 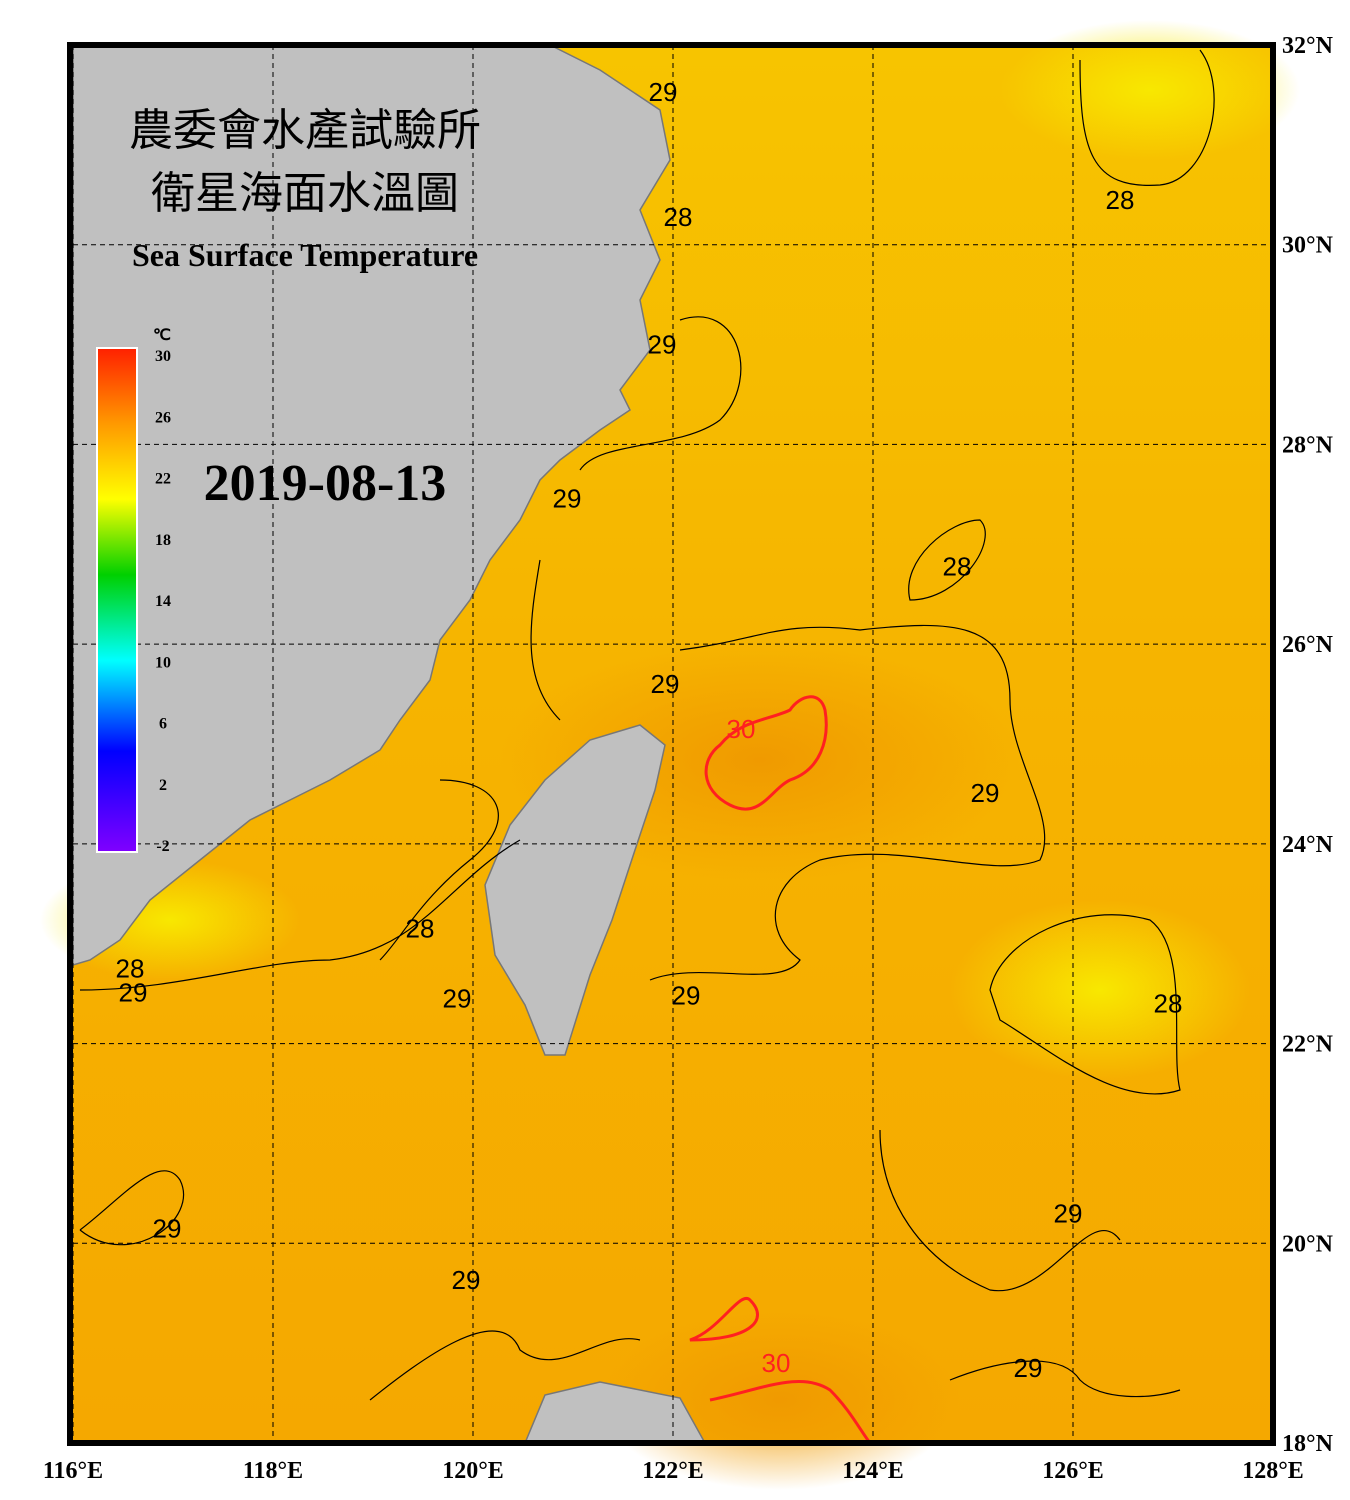 What do you see at coordinates (1308, 1444) in the screenshot?
I see `y-tick-label: 18°N` at bounding box center [1308, 1444].